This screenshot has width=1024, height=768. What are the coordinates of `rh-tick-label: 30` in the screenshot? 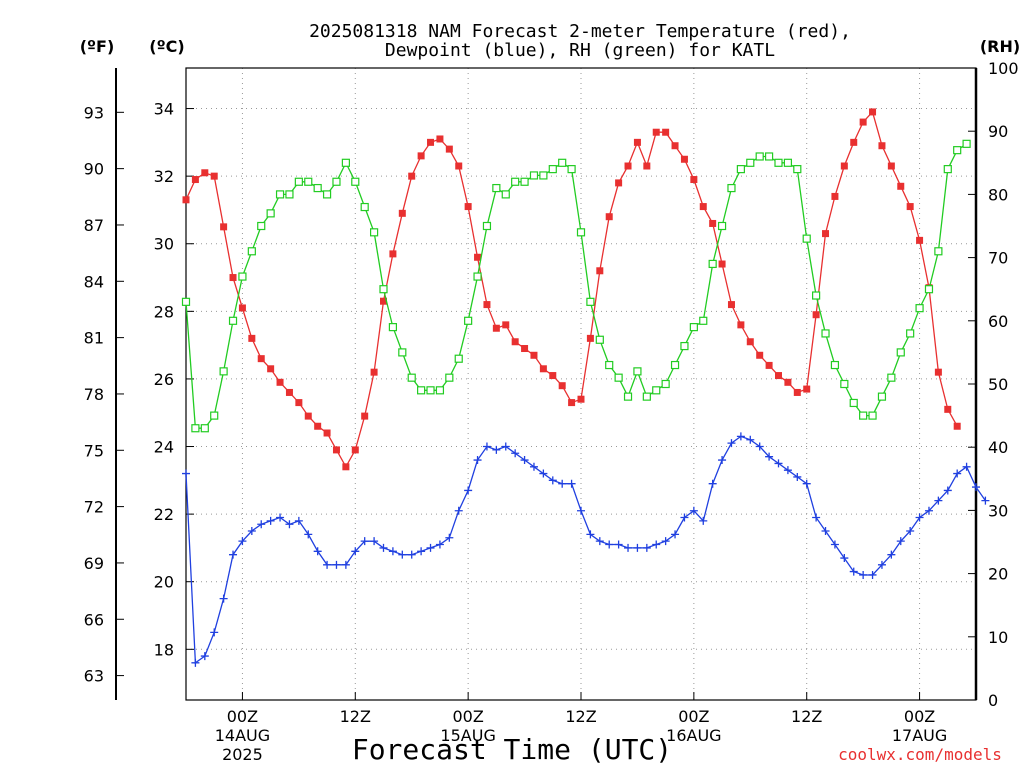 It's located at (998, 510).